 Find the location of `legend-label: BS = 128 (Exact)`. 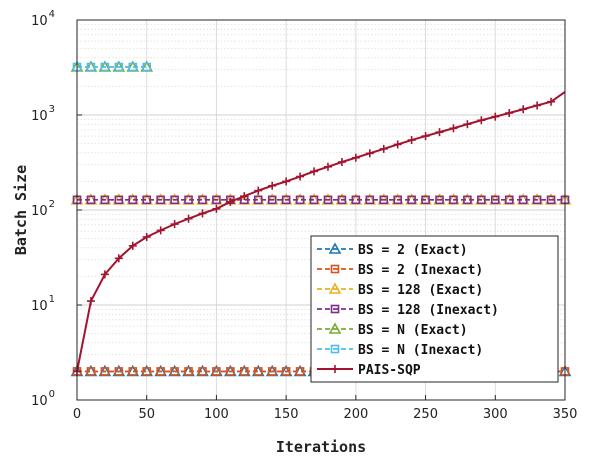

legend-label: BS = 128 (Exact) is located at coordinates (420, 290).